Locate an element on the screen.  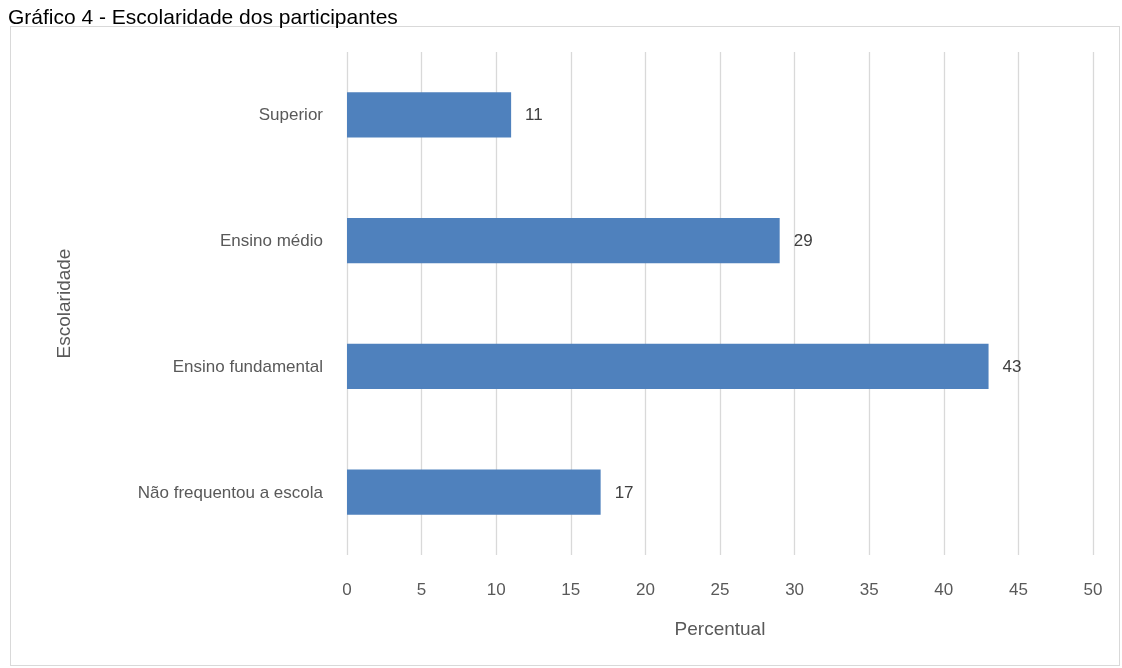
x-tick-label: 10 is located at coordinates (496, 589).